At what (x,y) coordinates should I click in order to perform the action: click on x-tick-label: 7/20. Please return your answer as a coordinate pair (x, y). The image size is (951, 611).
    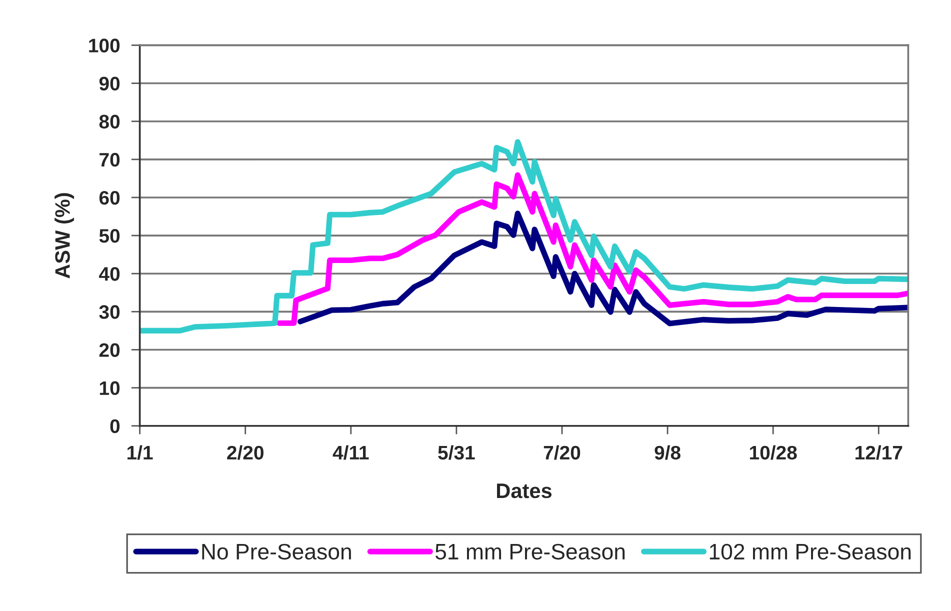
    Looking at the image, I should click on (562, 452).